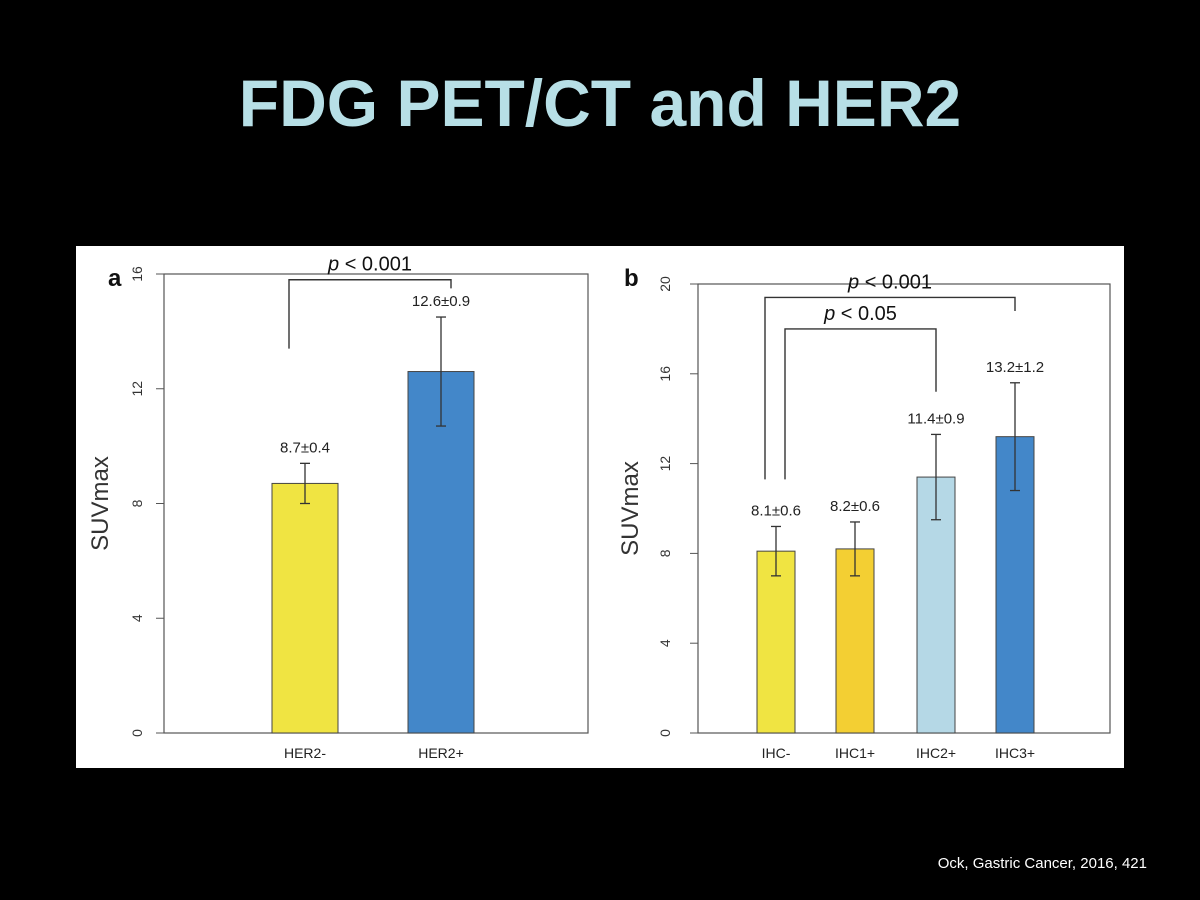 Image resolution: width=1200 pixels, height=900 pixels. What do you see at coordinates (665, 553) in the screenshot?
I see `y-tick-label-b: 8` at bounding box center [665, 553].